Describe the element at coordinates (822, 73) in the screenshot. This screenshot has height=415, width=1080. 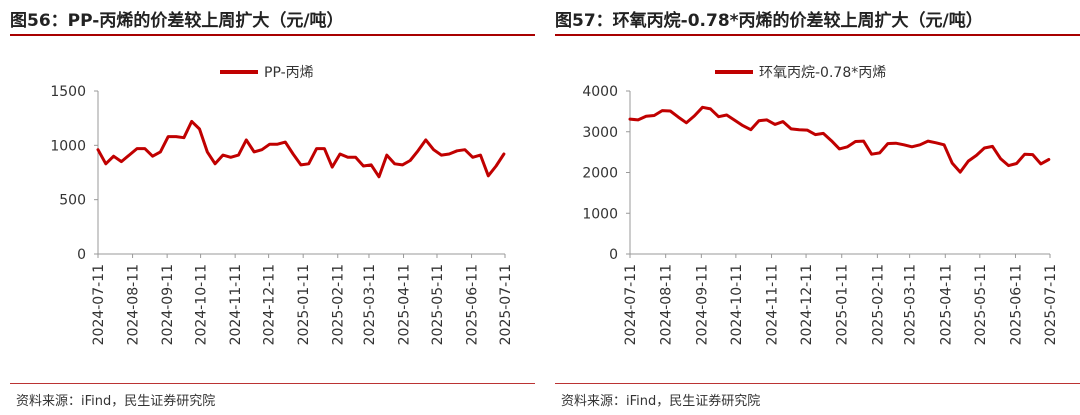
I see `legend-label: 环氧丙烷-0.78*丙烯` at that location.